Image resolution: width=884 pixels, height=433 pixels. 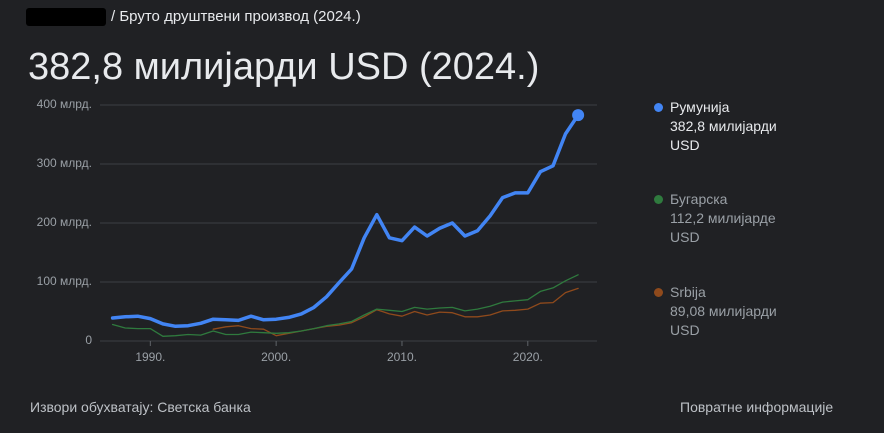 What do you see at coordinates (578, 115) in the screenshot?
I see `end-dot` at bounding box center [578, 115].